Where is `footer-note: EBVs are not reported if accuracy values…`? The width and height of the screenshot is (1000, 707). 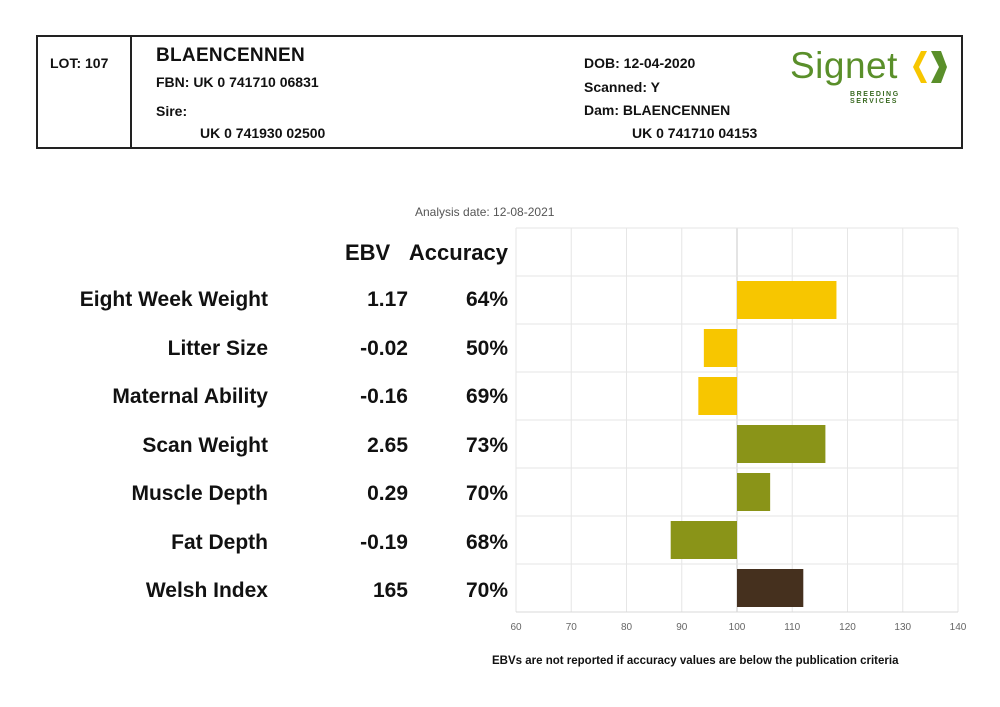 footer-note: EBVs are not reported if accuracy values… is located at coordinates (695, 661).